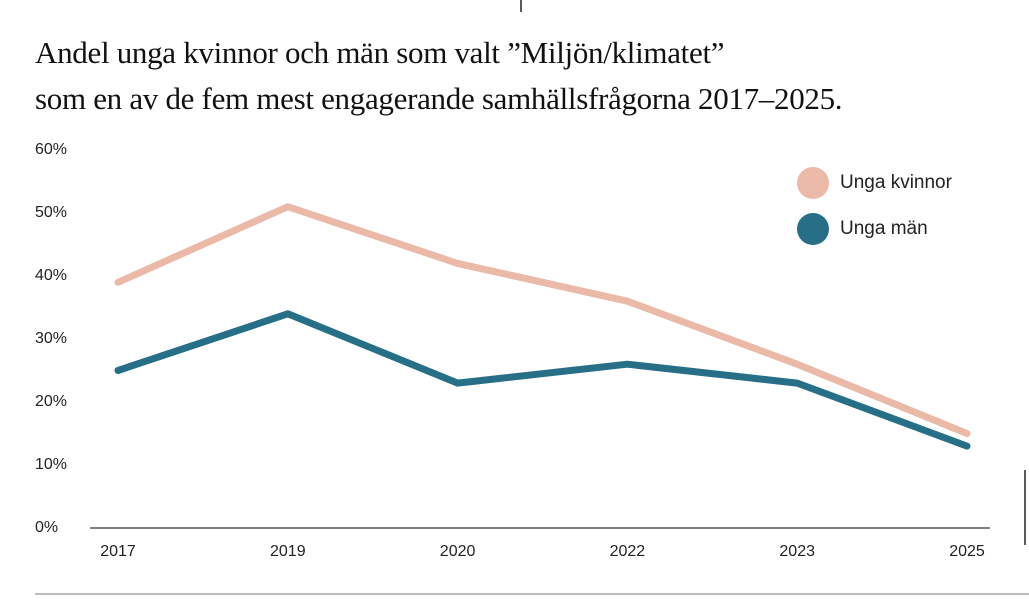  Describe the element at coordinates (288, 551) in the screenshot. I see `x-tick-label: 2019` at that location.